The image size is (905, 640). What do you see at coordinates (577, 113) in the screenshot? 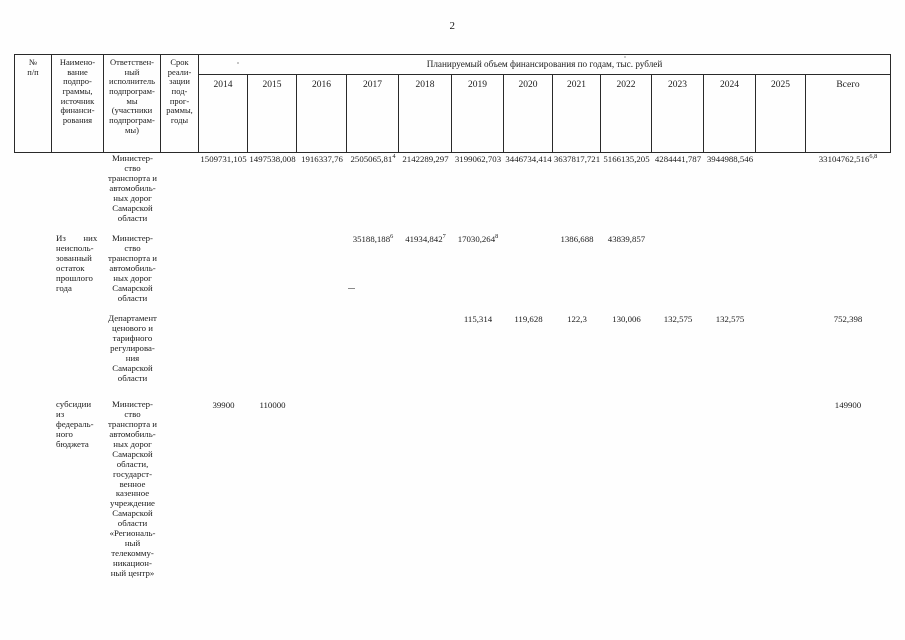
I see `header-cell-year-2021: 2021` at bounding box center [577, 113].